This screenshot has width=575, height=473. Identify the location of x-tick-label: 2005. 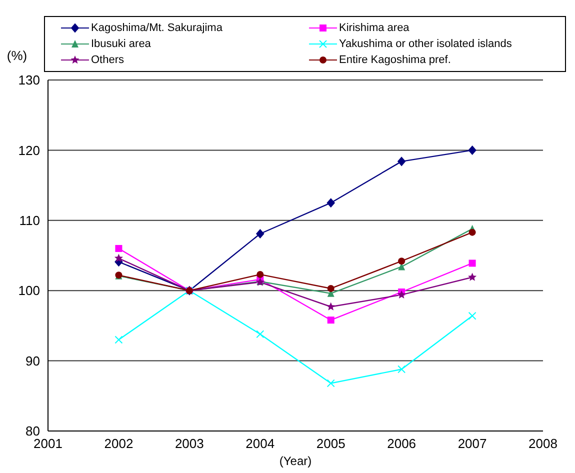
(331, 444).